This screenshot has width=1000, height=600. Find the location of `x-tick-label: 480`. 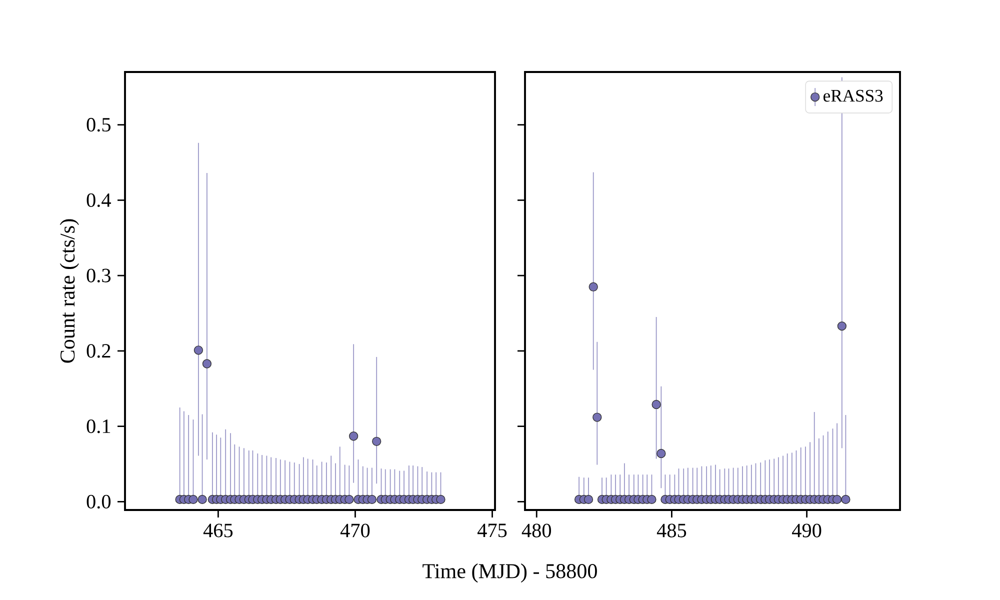

x-tick-label: 480 is located at coordinates (537, 531).